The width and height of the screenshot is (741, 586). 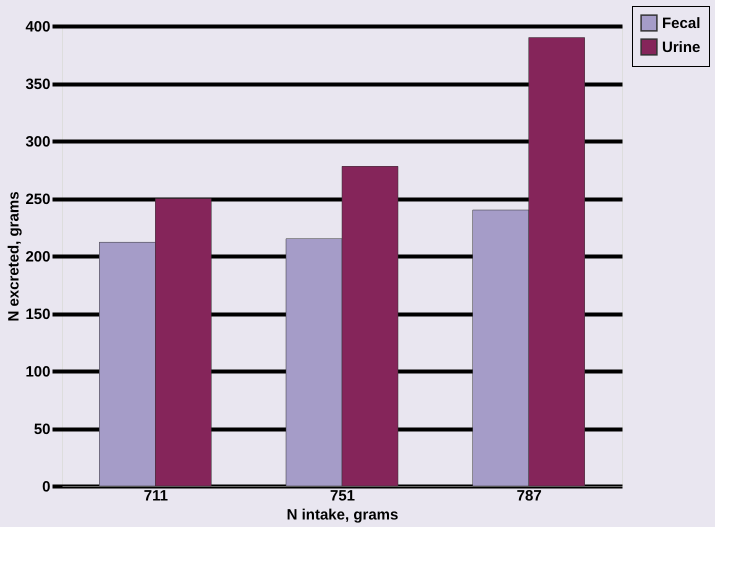 What do you see at coordinates (37, 372) in the screenshot?
I see `y-tick-label: 100` at bounding box center [37, 372].